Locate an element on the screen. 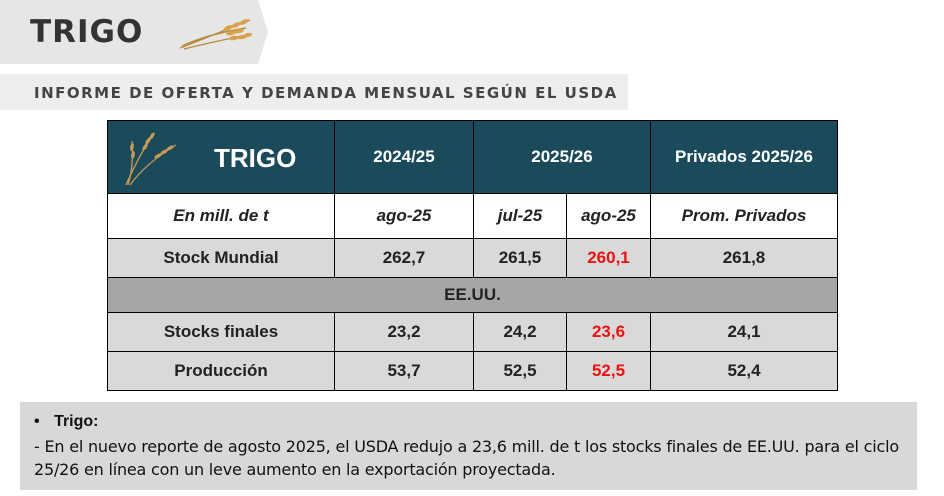 The width and height of the screenshot is (944, 496). cell-jul: 24,2 is located at coordinates (520, 332).